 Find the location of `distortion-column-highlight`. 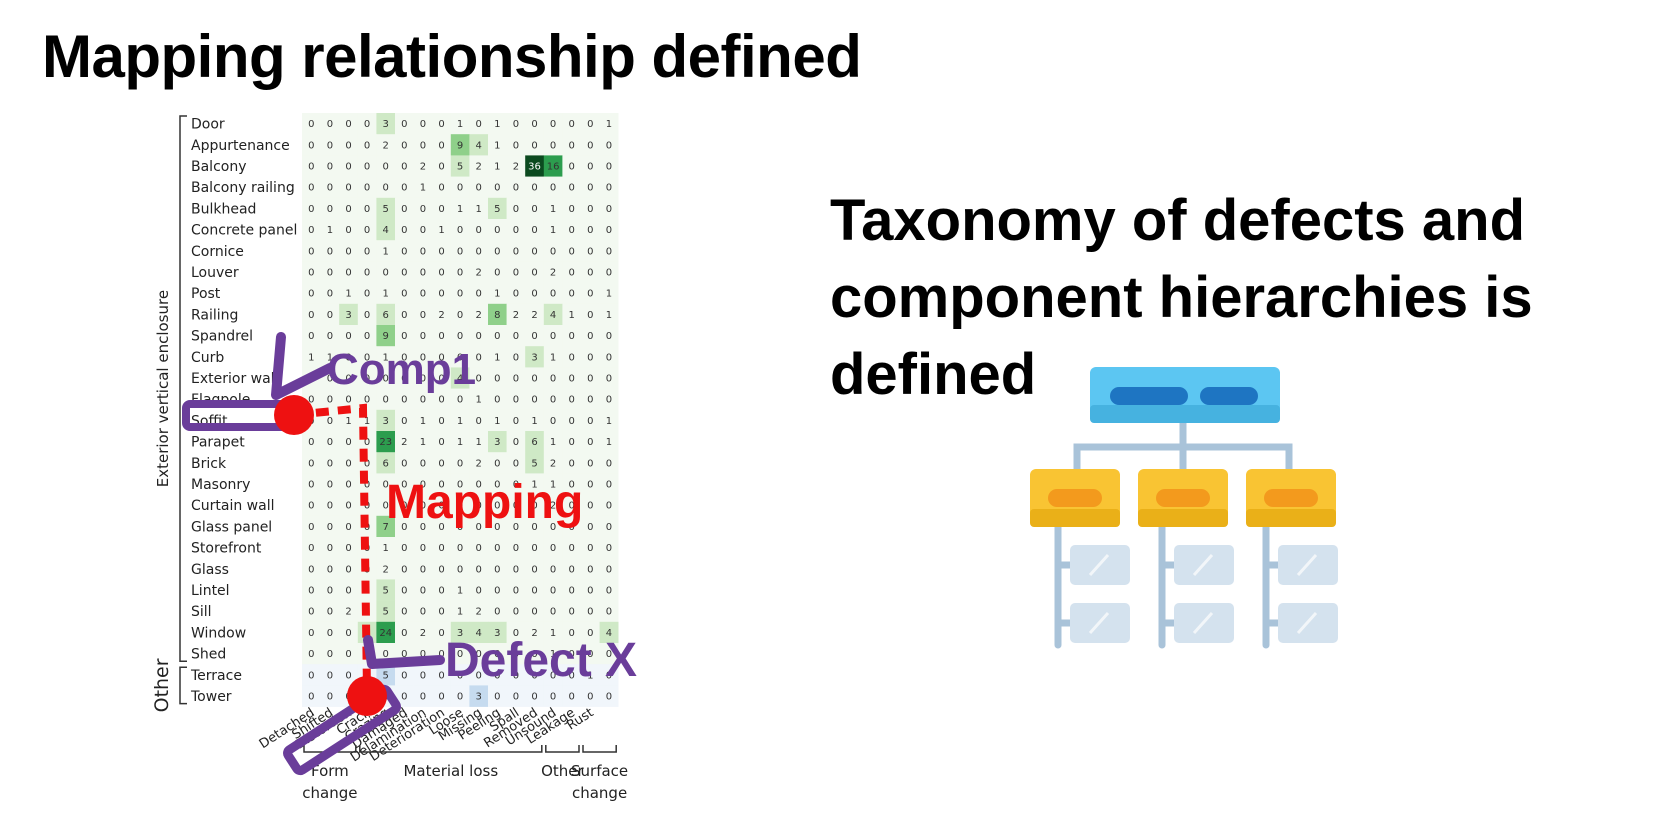

distortion-column-highlight is located at coordinates (342, 730).